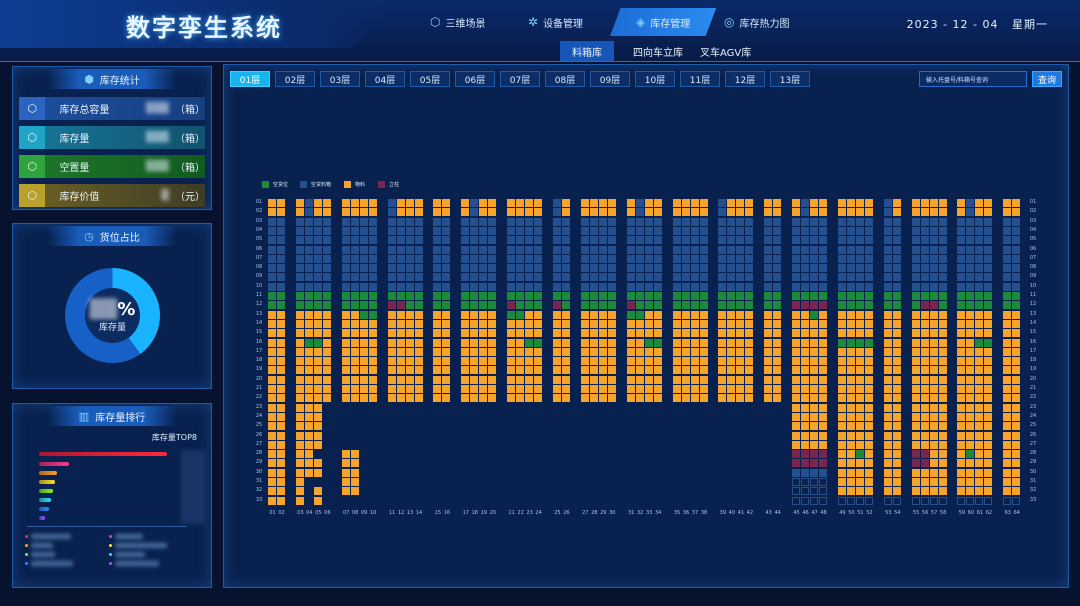 This screenshot has width=1080, height=606. I want to click on tab-layer-11: 11层, so click(700, 79).